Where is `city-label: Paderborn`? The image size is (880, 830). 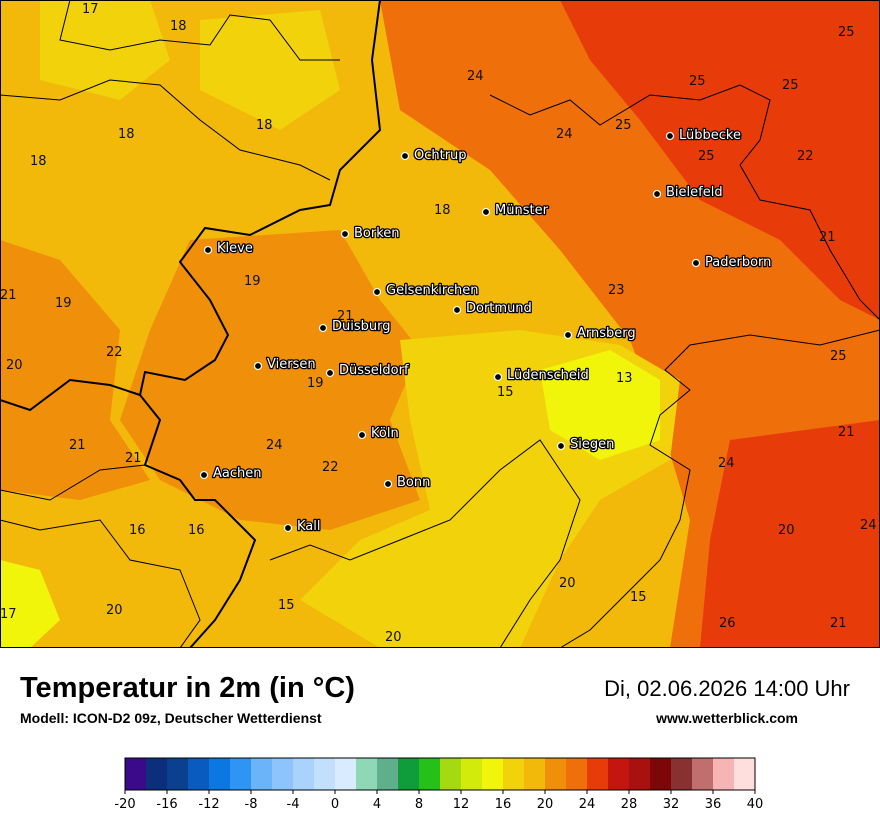
city-label: Paderborn is located at coordinates (738, 262).